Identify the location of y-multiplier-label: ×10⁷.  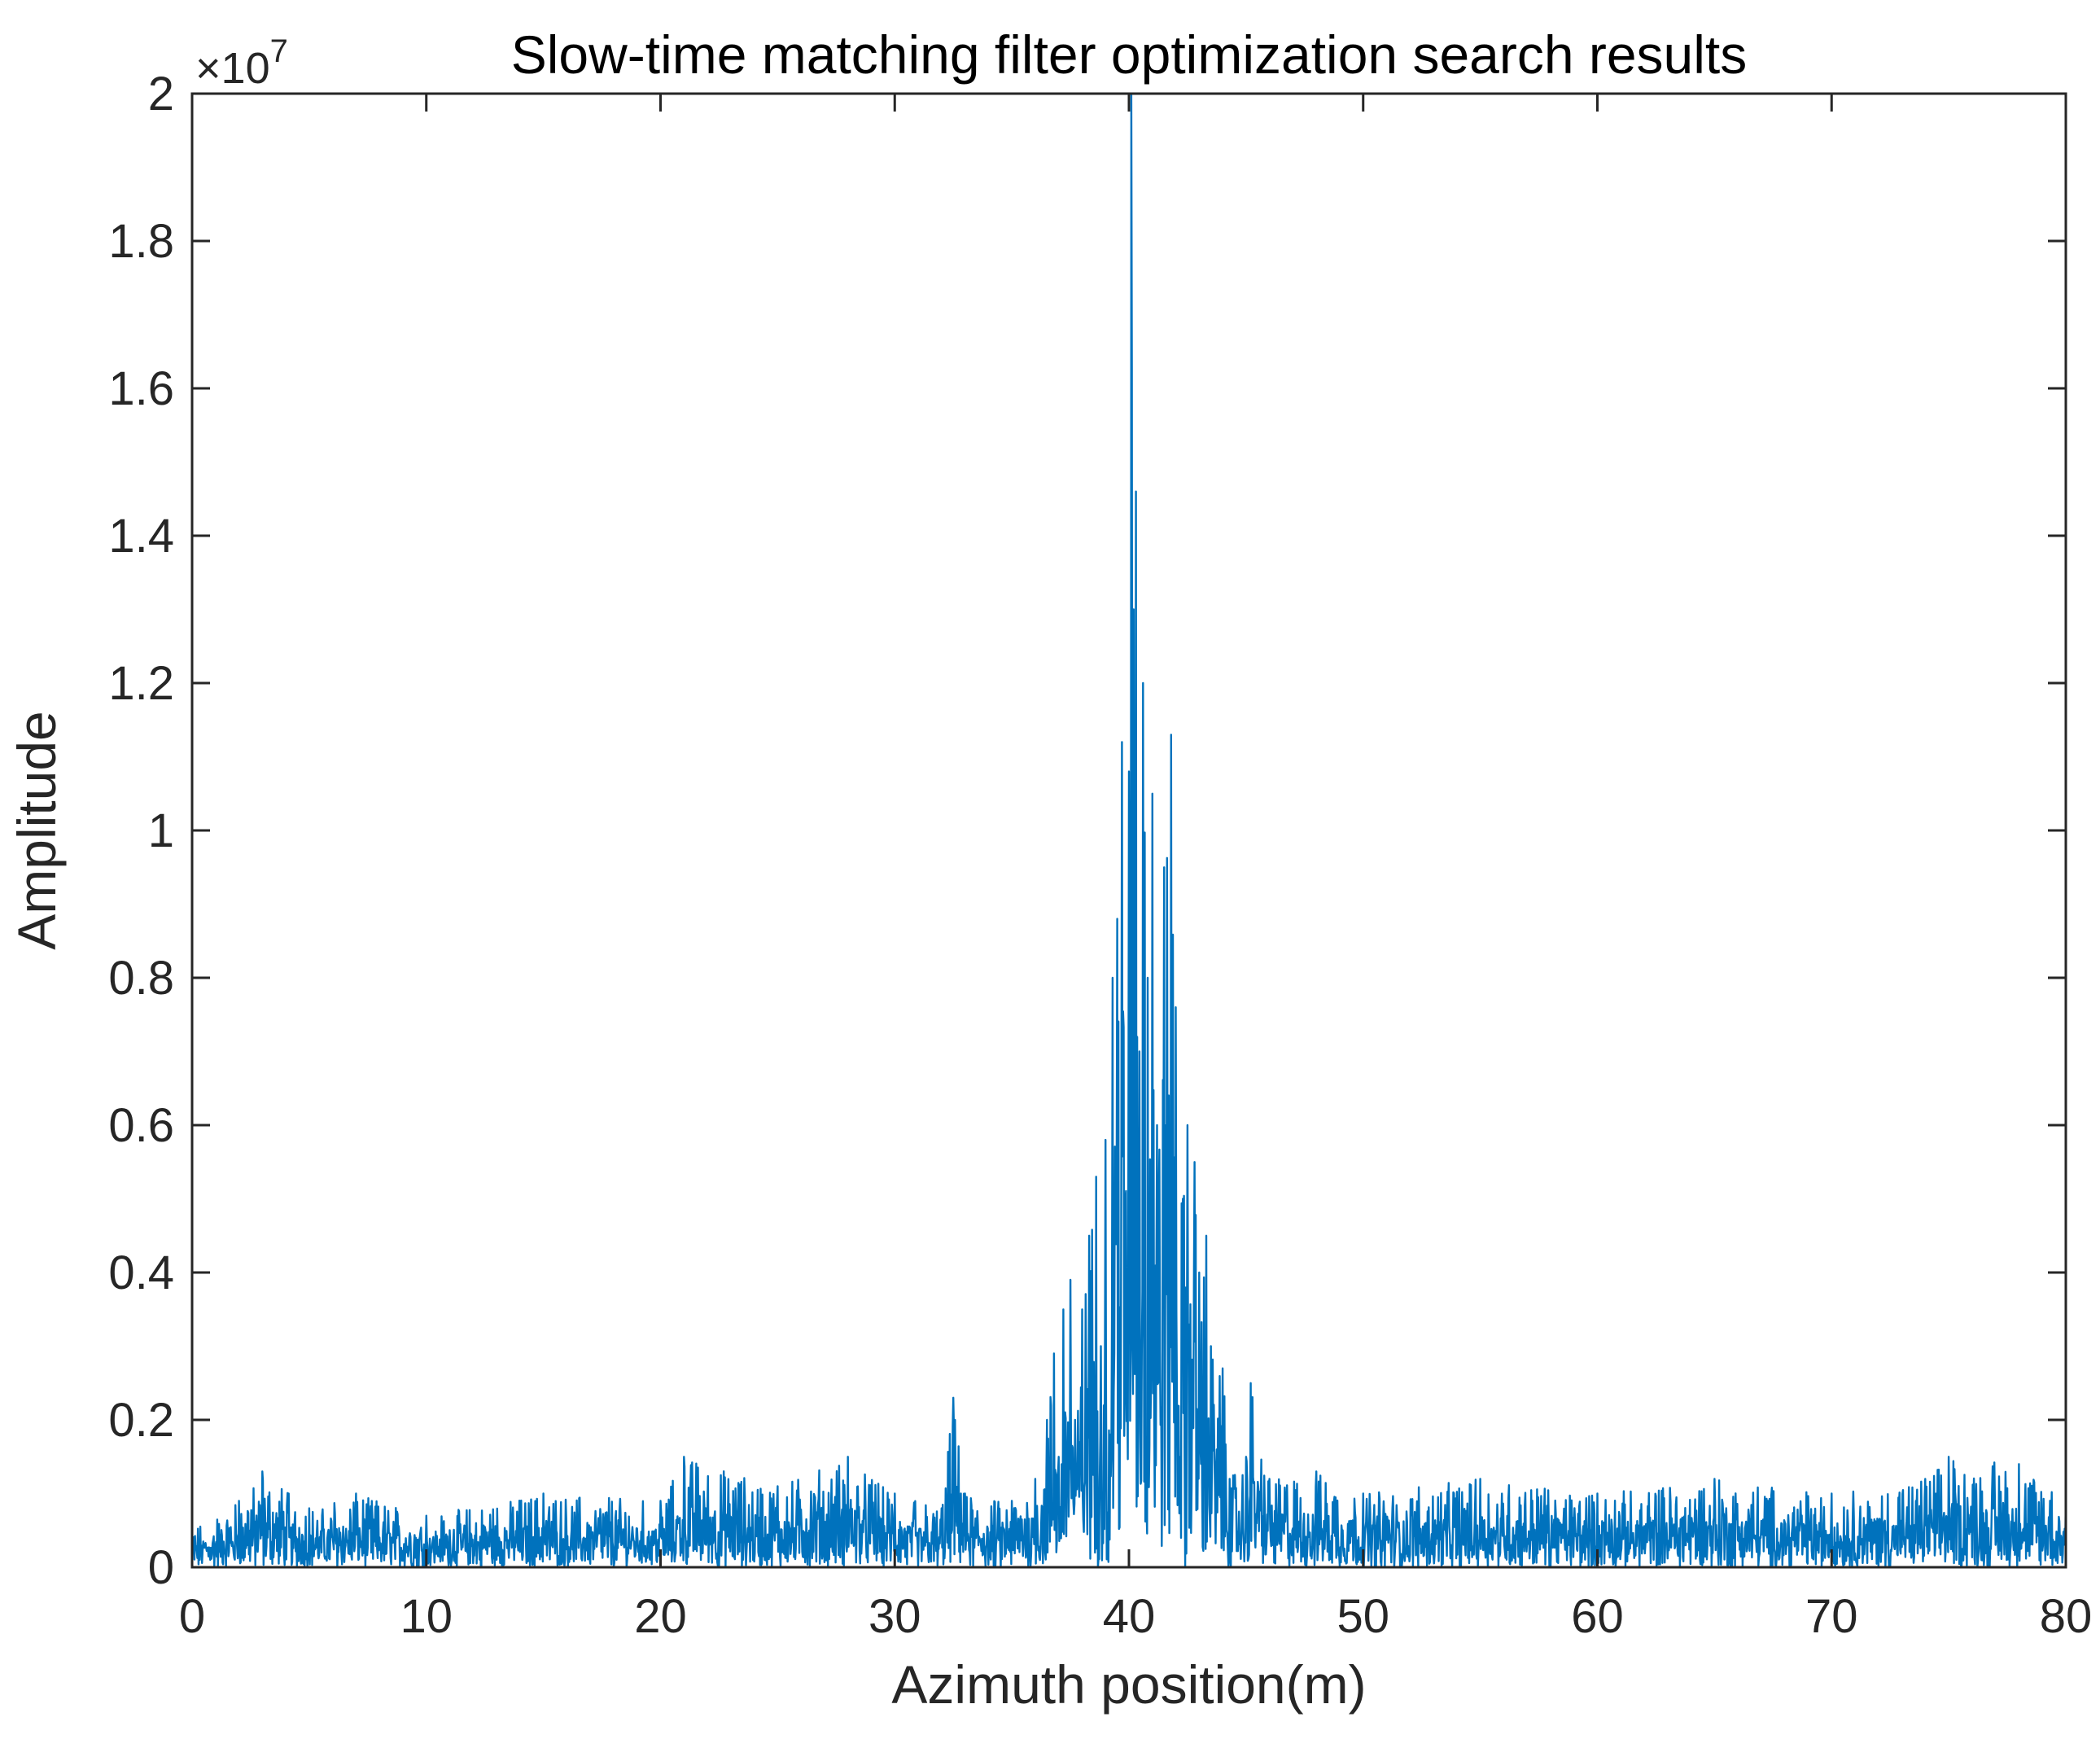
(242, 63).